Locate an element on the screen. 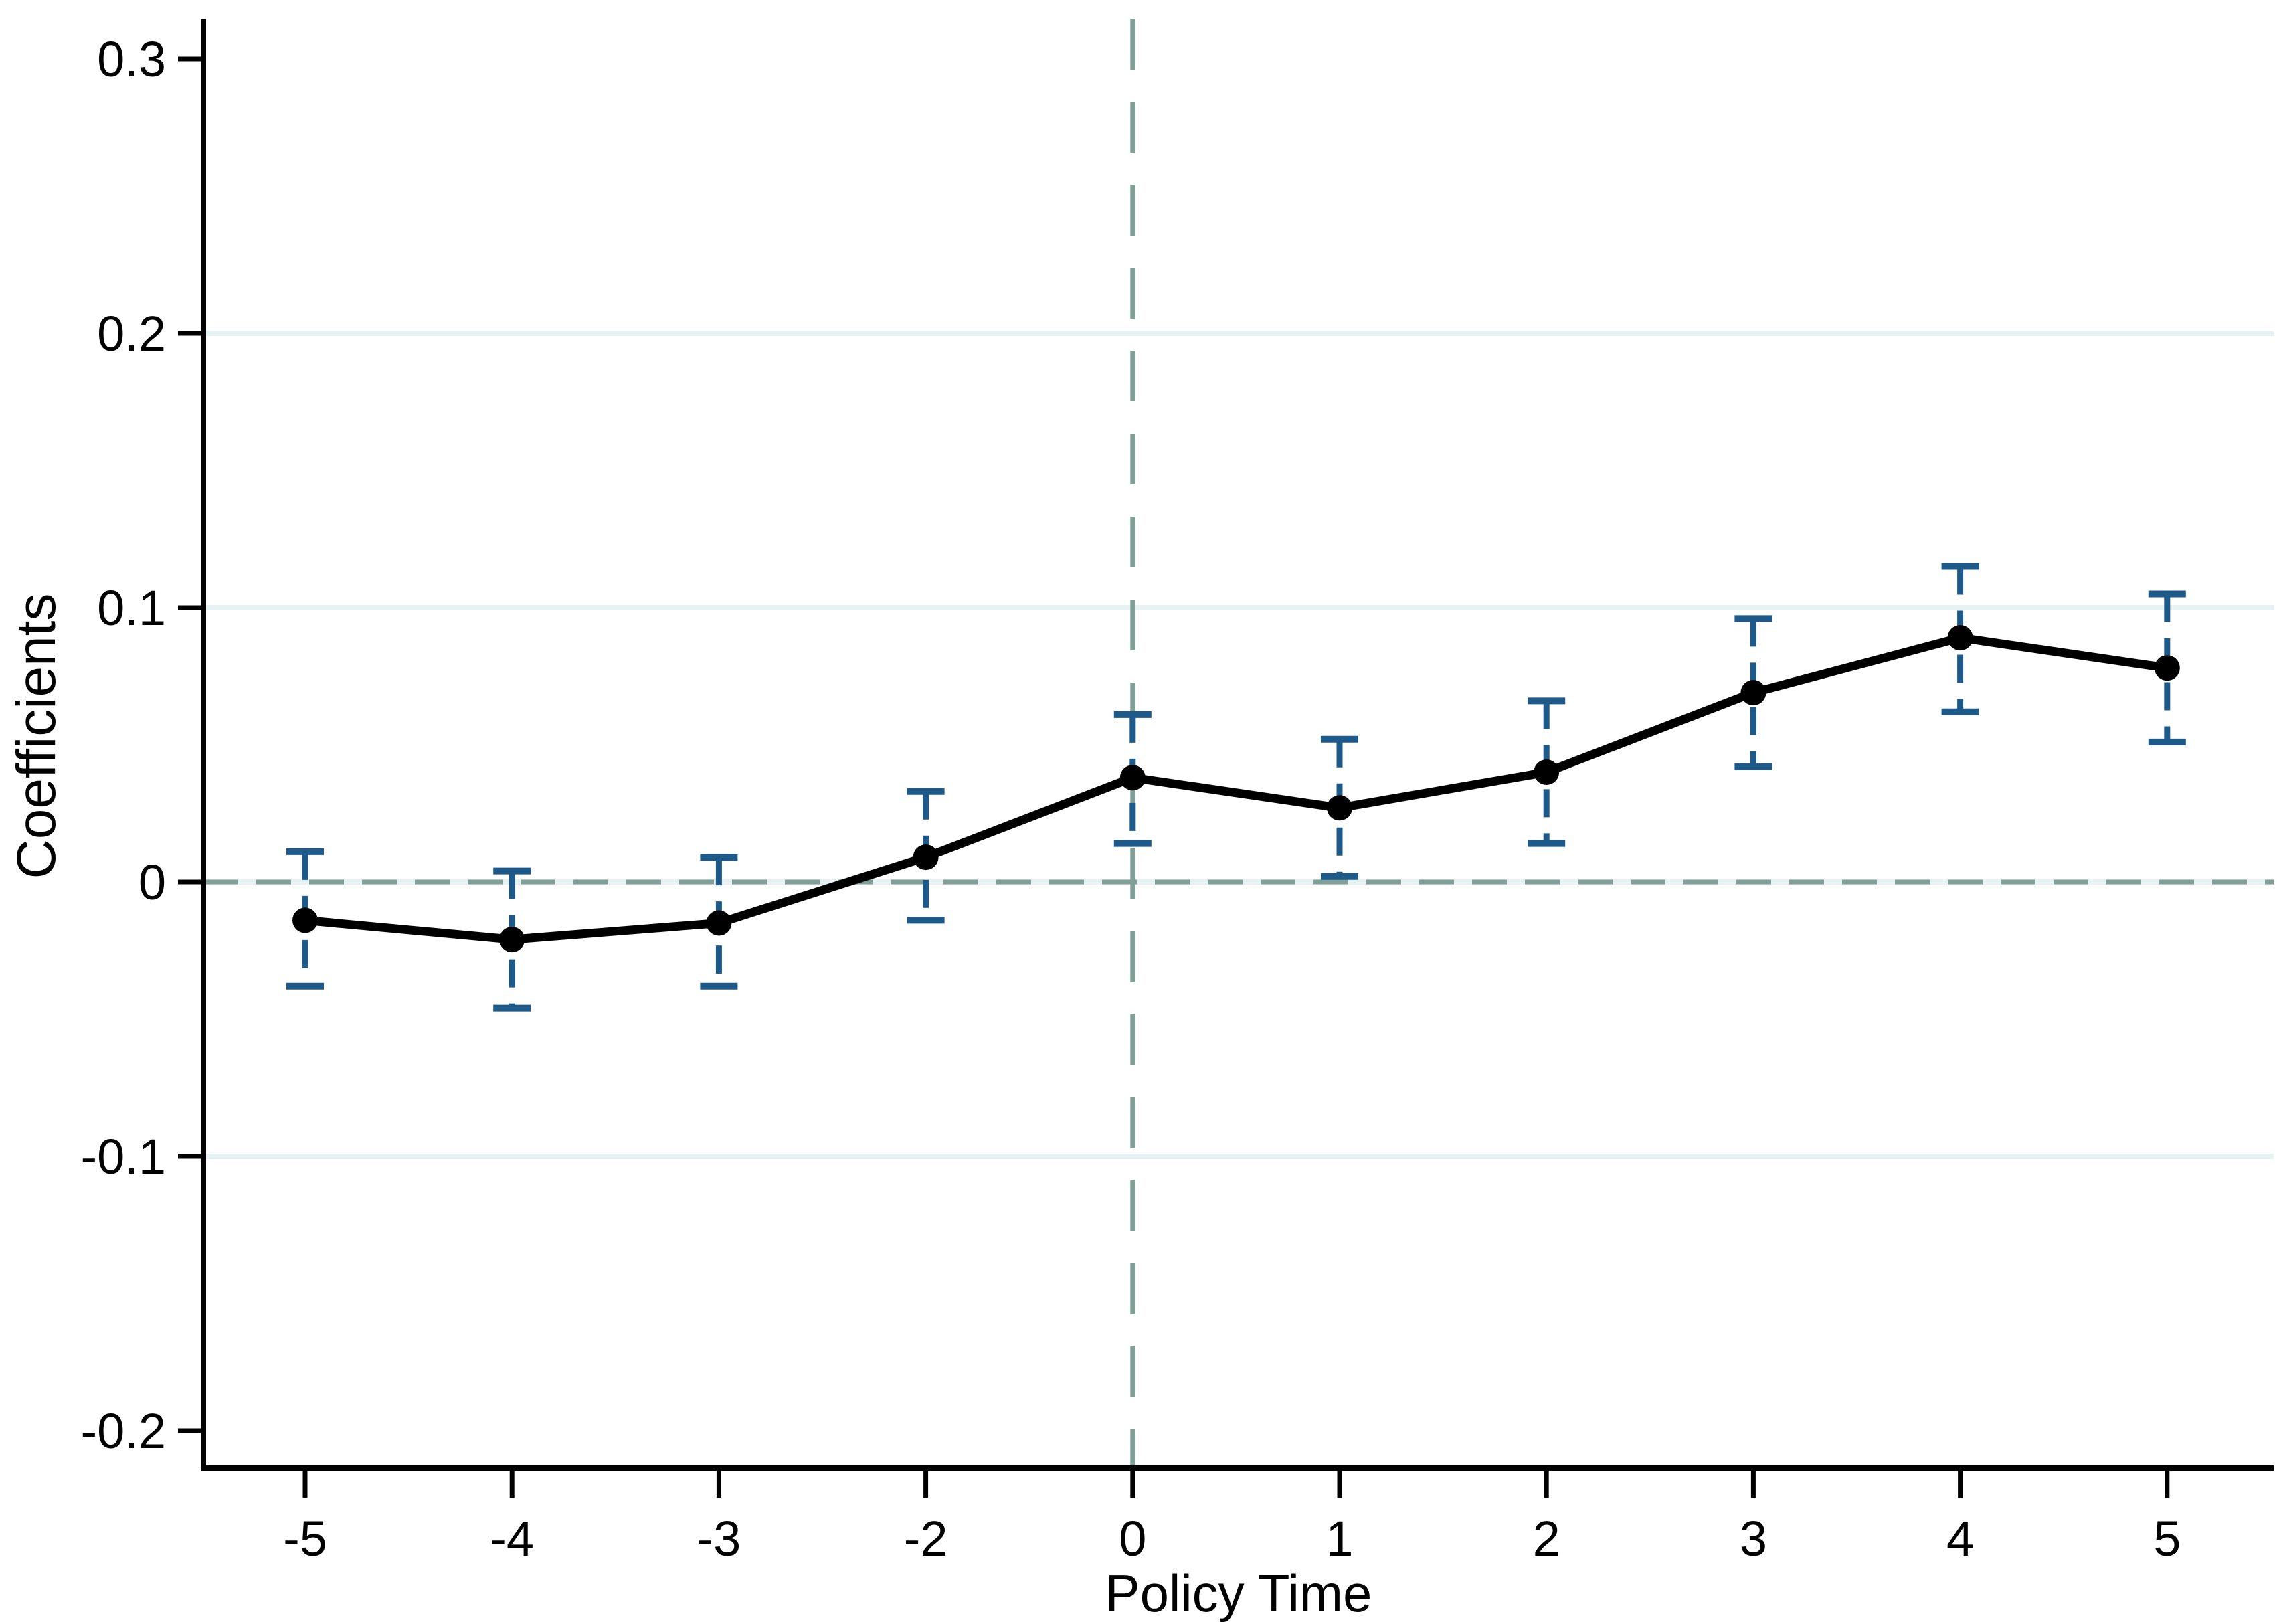  x-tick-label: -5 is located at coordinates (305, 1538).